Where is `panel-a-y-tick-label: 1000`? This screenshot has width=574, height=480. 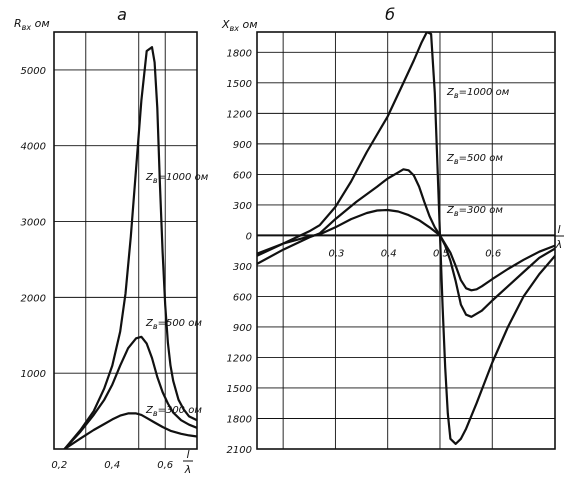 panel-a-y-tick-label: 1000 is located at coordinates (33, 374).